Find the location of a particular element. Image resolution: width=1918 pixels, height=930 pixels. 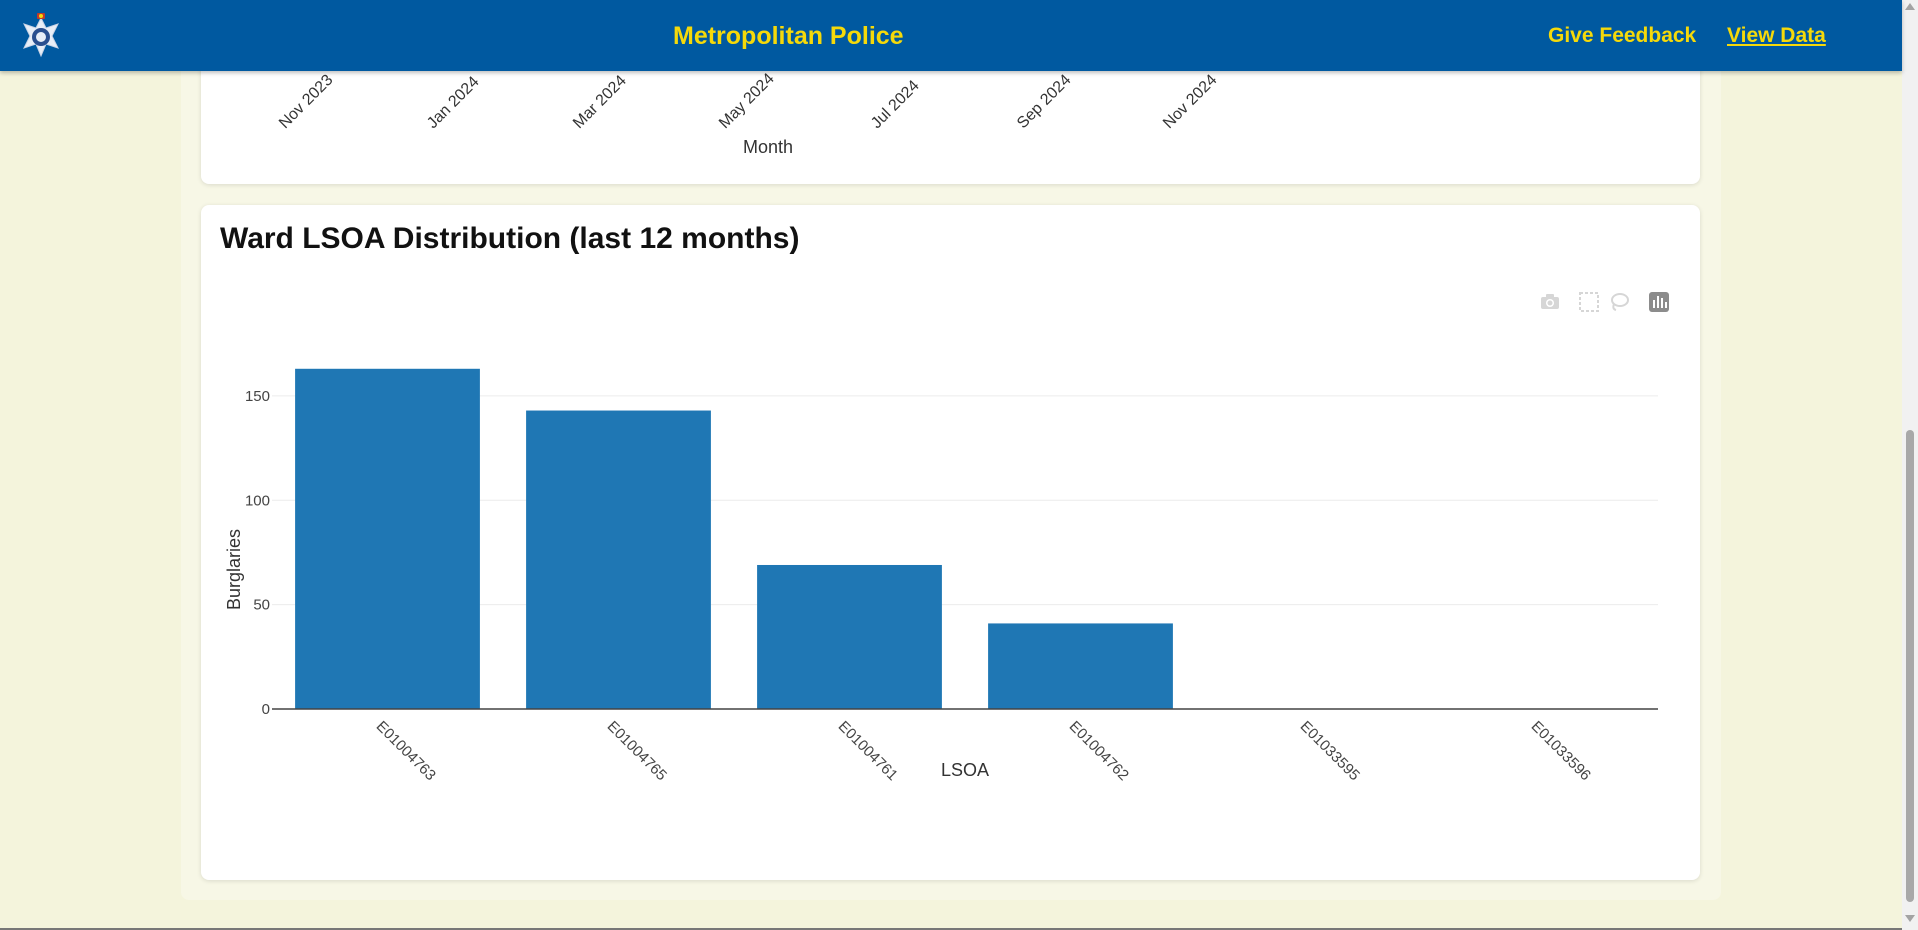

bar-E01004763 is located at coordinates (387, 538).